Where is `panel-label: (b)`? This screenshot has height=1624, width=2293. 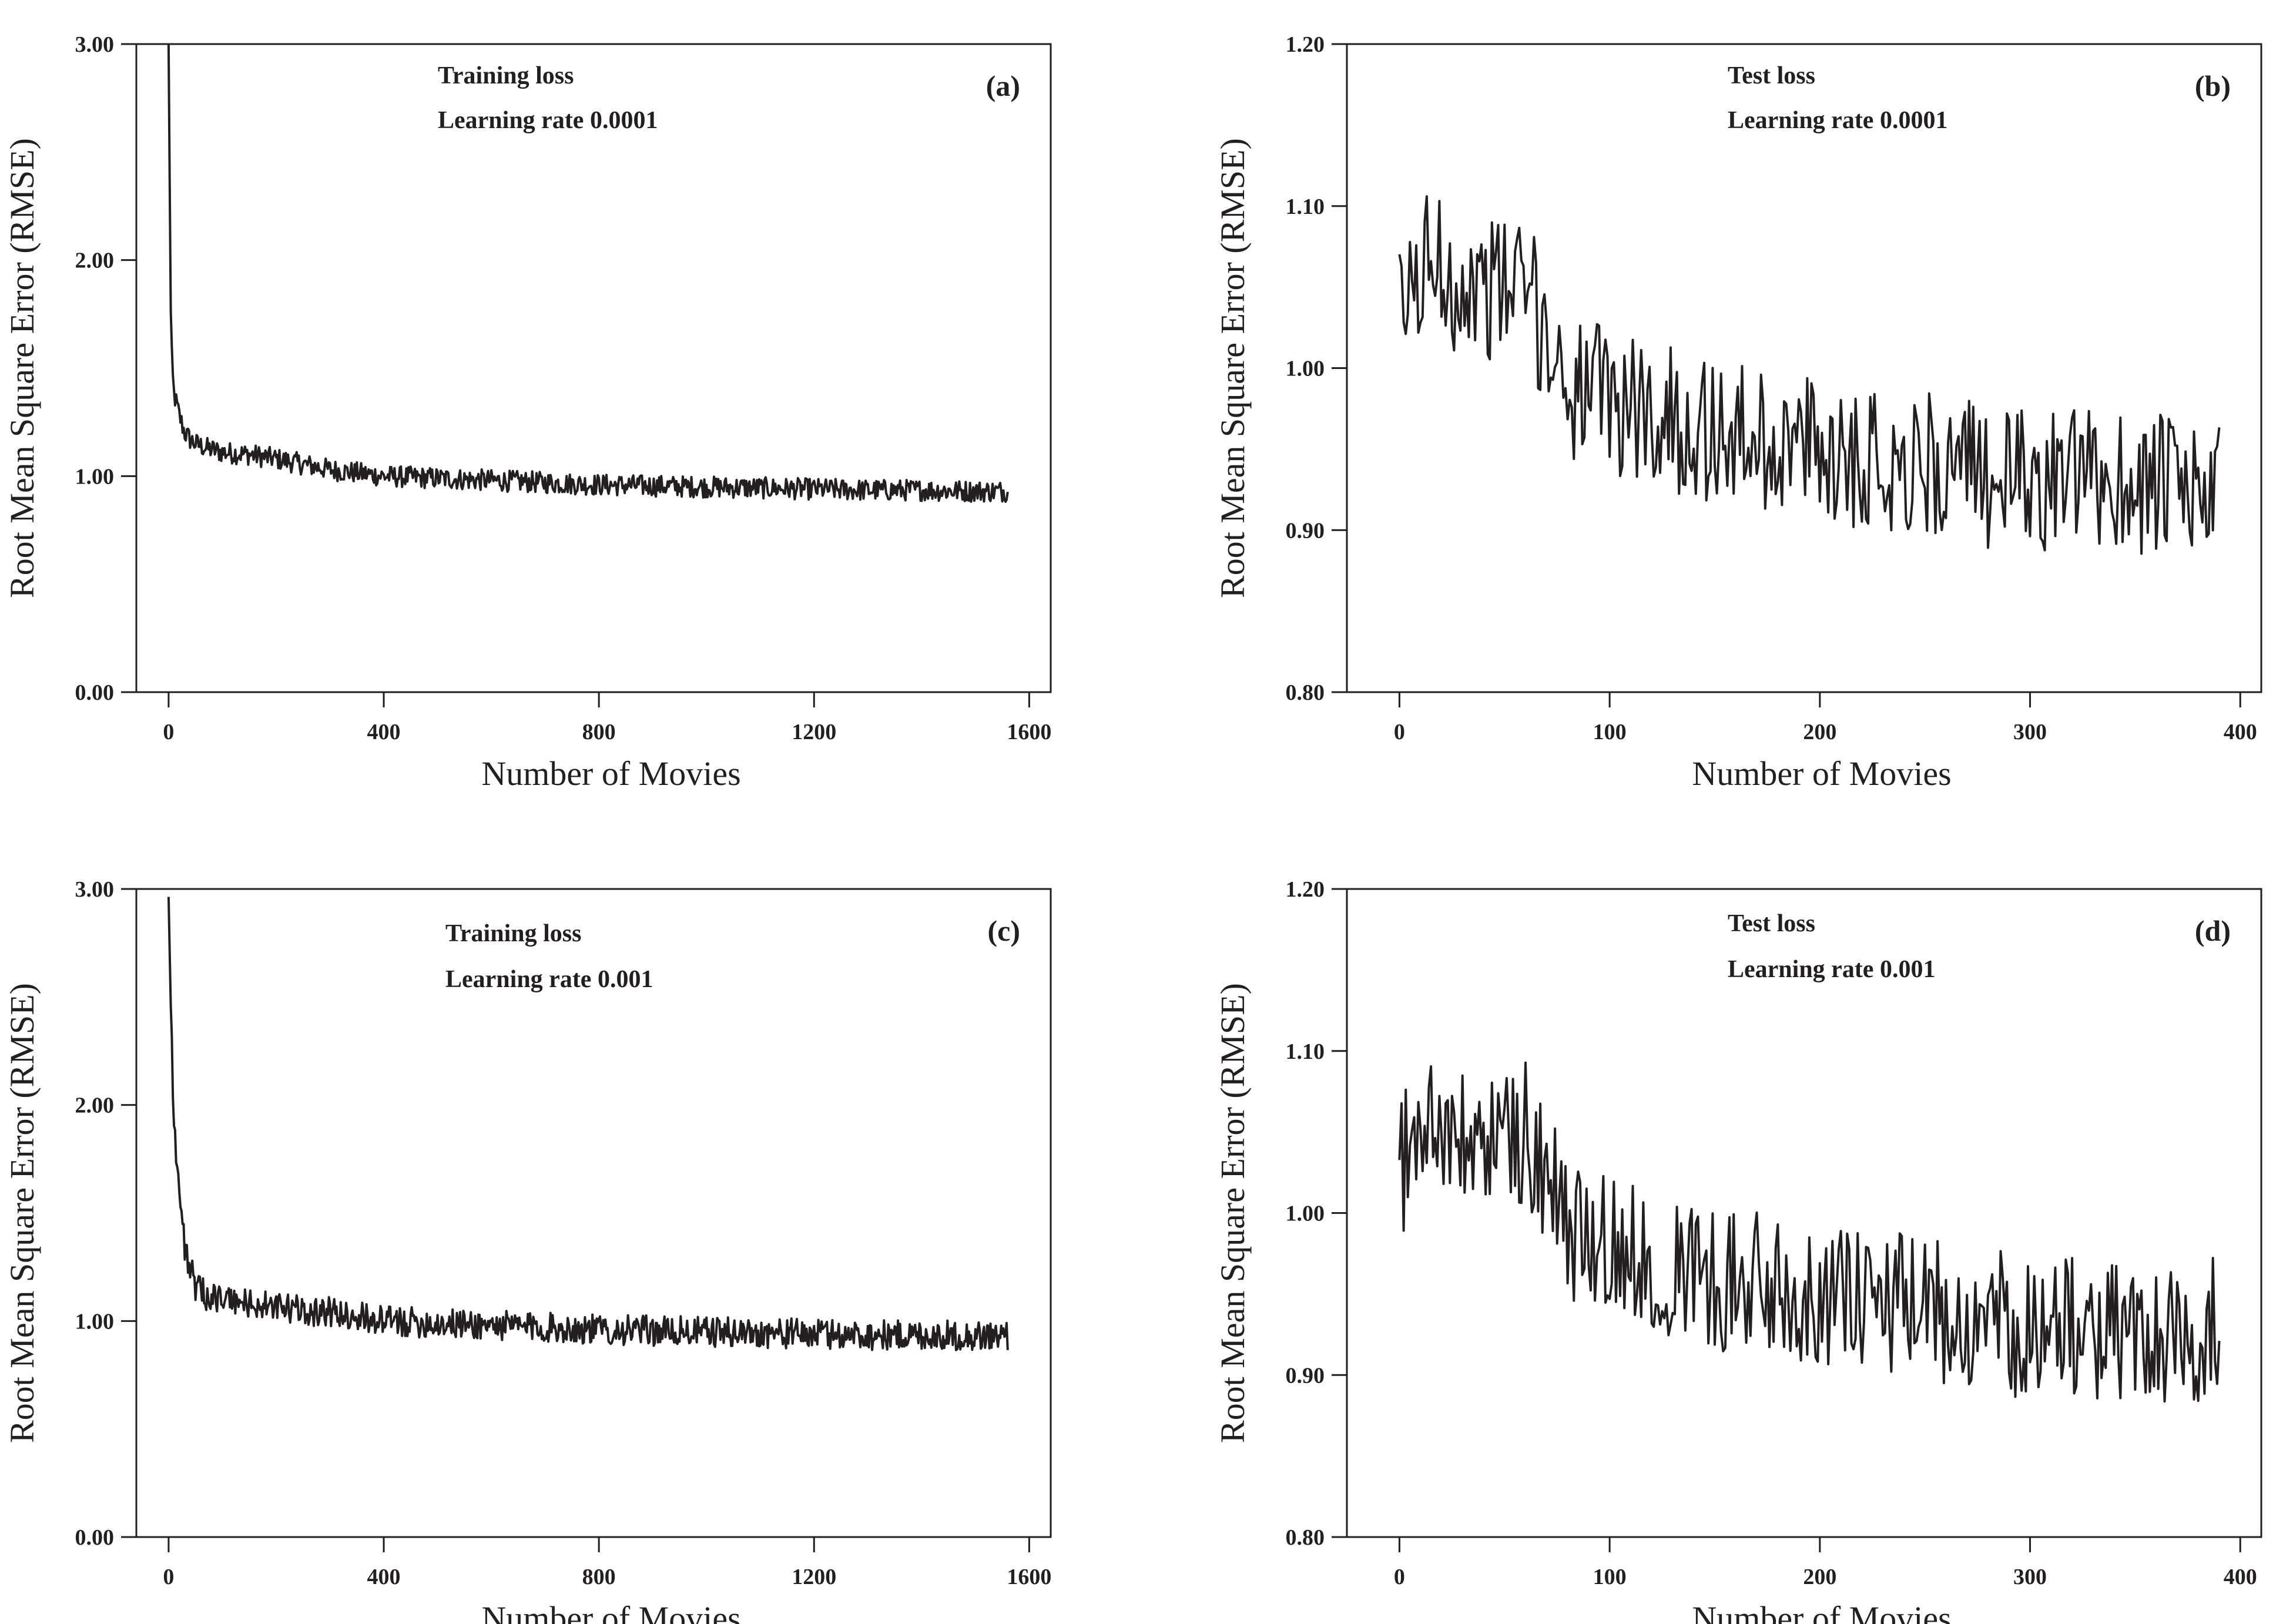 panel-label: (b) is located at coordinates (2213, 86).